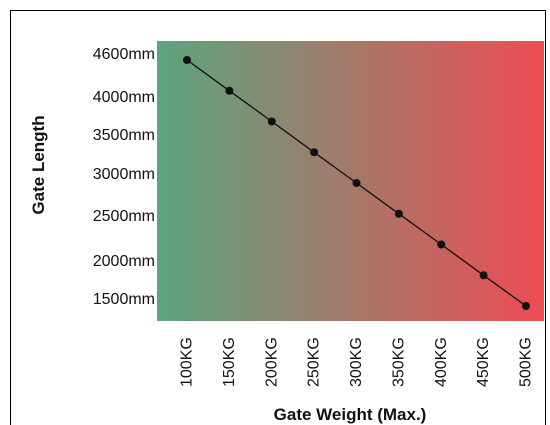 Image resolution: width=550 pixels, height=425 pixels. Describe the element at coordinates (124, 135) in the screenshot. I see `y-tick-label: 3500mm` at that location.